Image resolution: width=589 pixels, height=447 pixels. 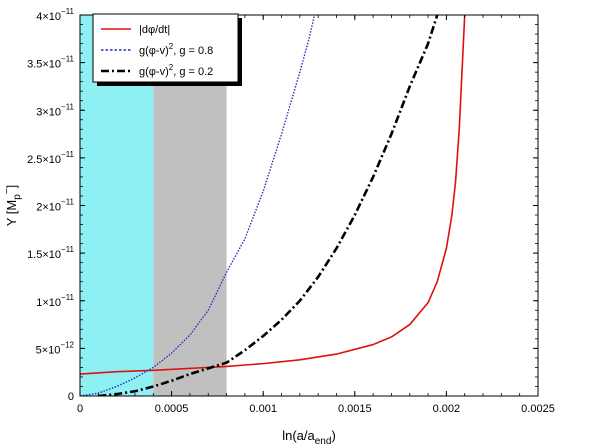 I want to click on legend-label-1: g(φ-v)2, g = 0.8, so click(x=176, y=49).